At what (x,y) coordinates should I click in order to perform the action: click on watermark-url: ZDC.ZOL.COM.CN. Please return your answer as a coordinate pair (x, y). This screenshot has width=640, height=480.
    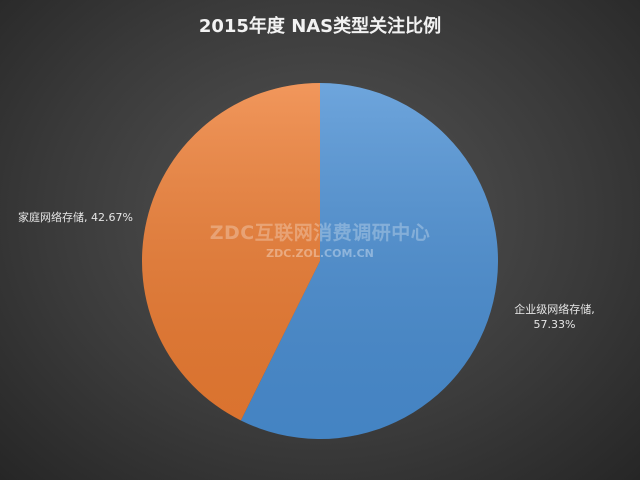
    Looking at the image, I should click on (320, 253).